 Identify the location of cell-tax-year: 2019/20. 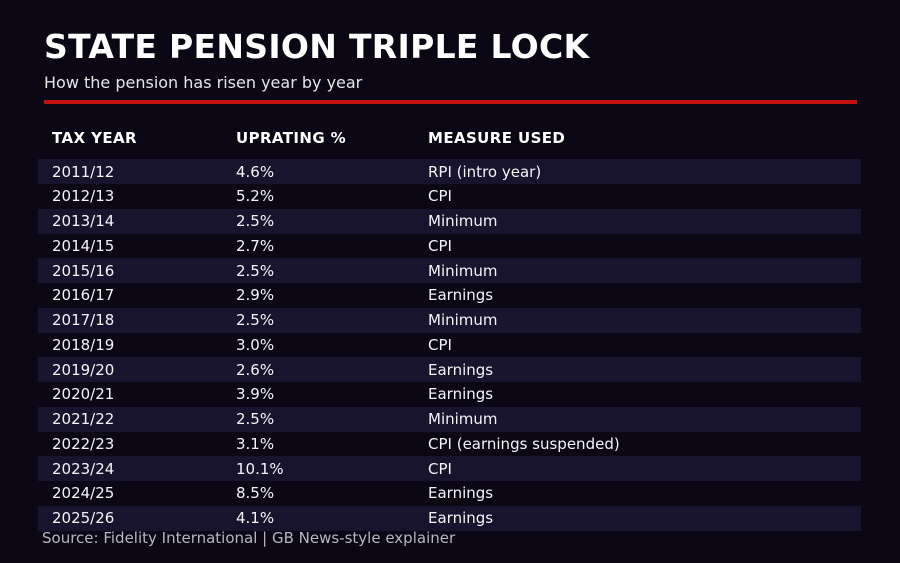
(83, 369).